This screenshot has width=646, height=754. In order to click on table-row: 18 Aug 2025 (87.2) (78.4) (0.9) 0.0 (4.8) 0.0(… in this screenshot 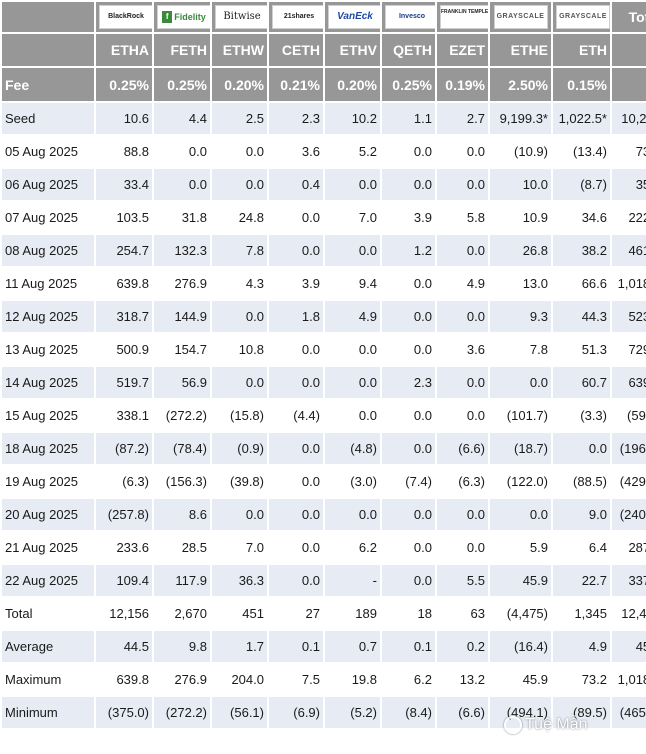, I will do `click(324, 448)`.